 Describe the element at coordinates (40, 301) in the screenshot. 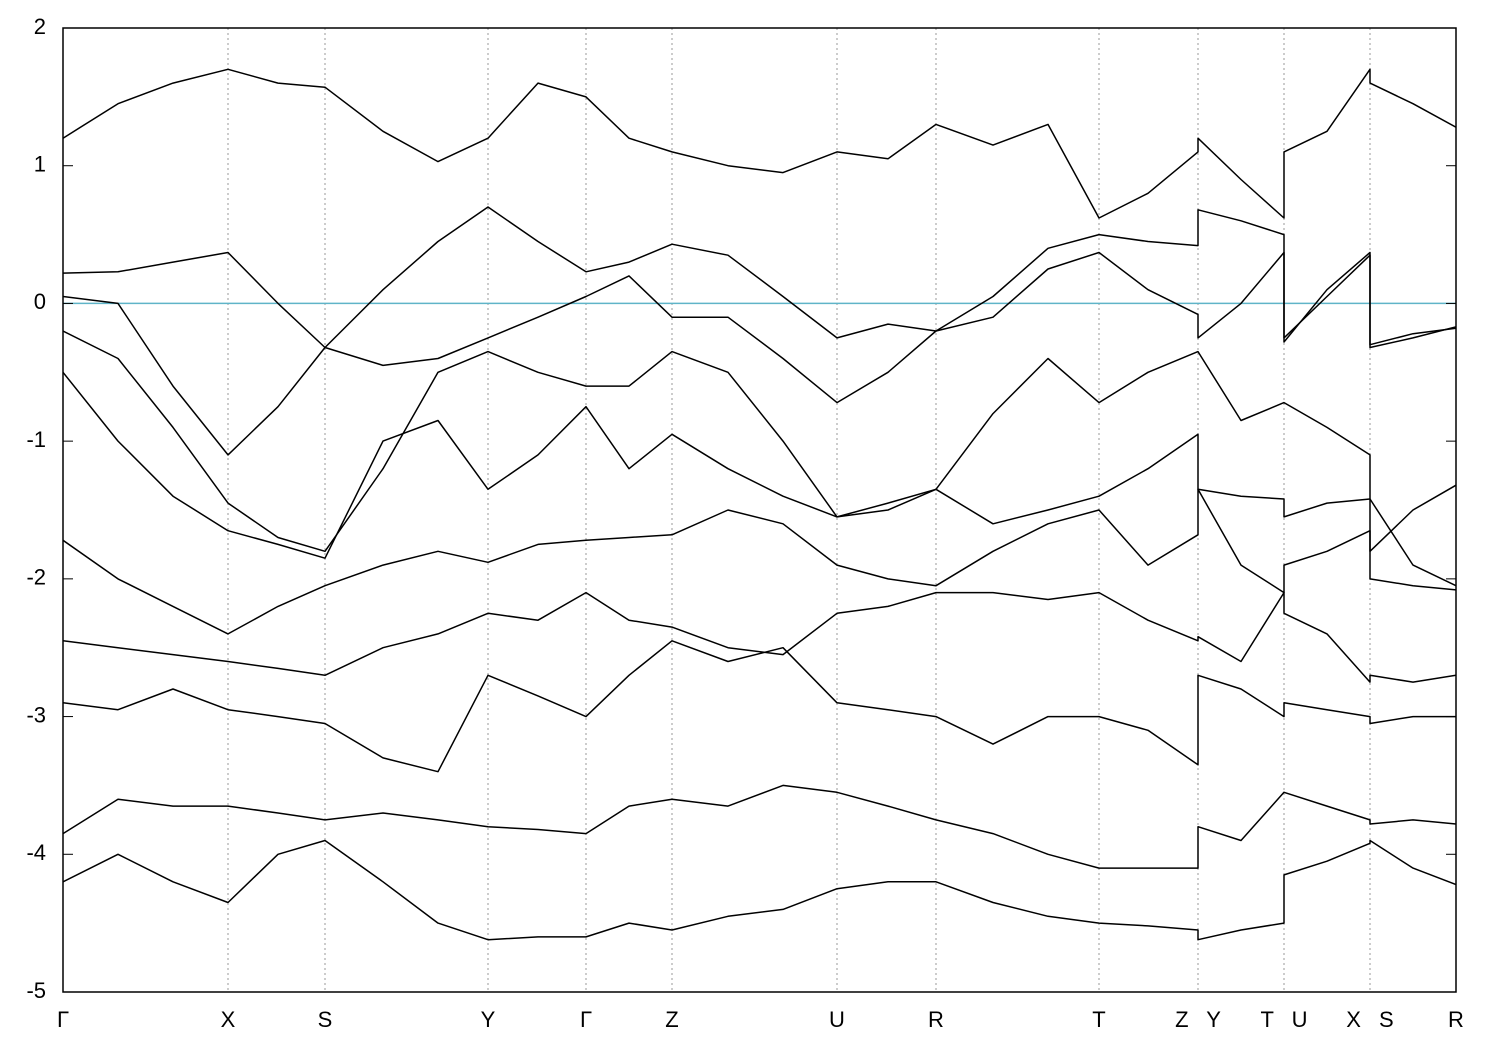

I see `y-tick-label: 0` at that location.